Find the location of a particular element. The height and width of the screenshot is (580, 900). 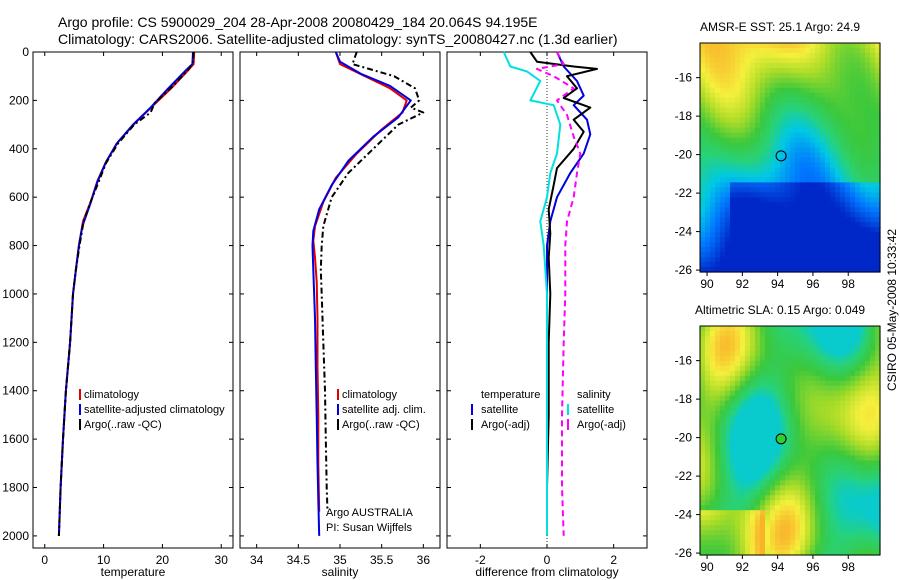

legend-label: satellite adj. clim. is located at coordinates (384, 410).